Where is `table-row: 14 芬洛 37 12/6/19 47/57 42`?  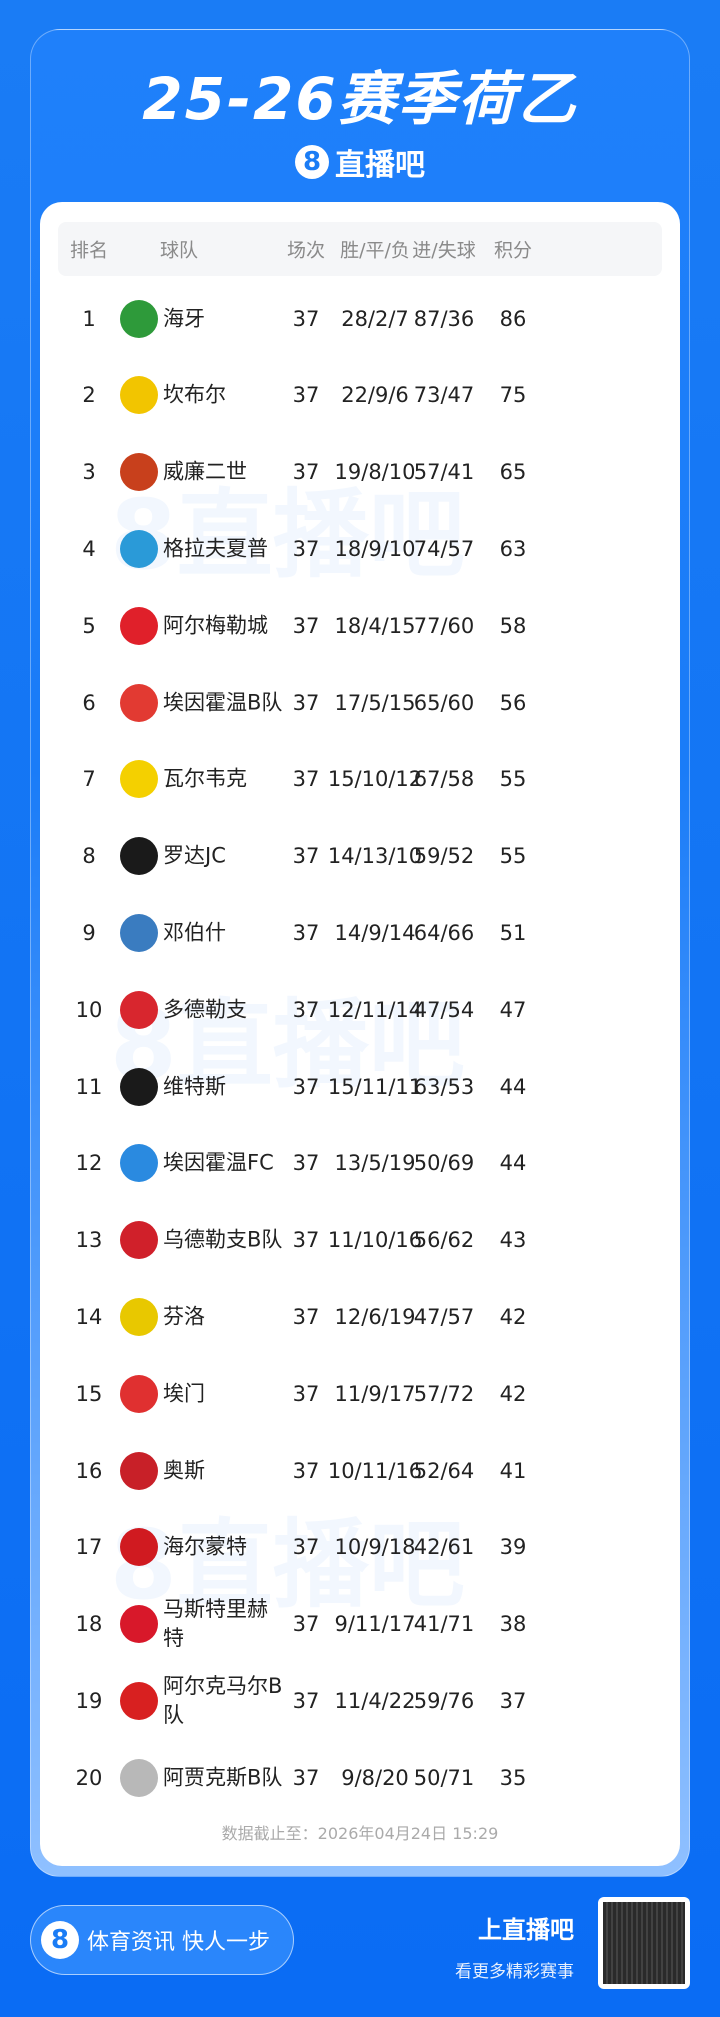 table-row: 14 芬洛 37 12/6/19 47/57 42 is located at coordinates (360, 1316).